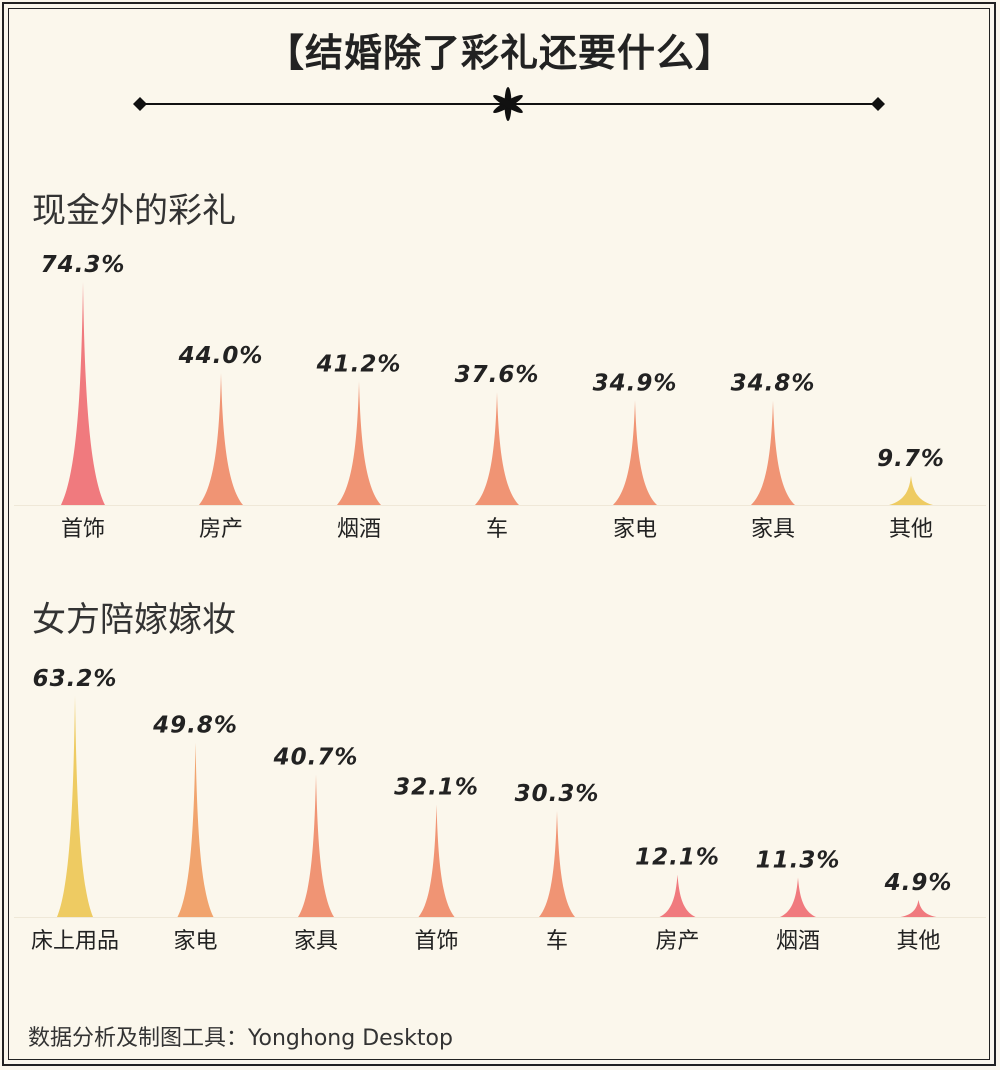 Image resolution: width=1000 pixels, height=1070 pixels. Describe the element at coordinates (499, 53) in the screenshot. I see `page-title: 【结婚除了彩礼还要什么】` at that location.